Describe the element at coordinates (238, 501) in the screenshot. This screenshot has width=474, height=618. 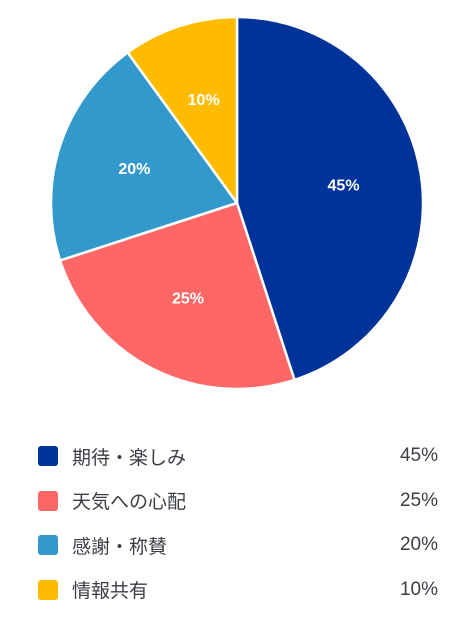
I see `legend-item-weather-worry: 天気への心配 25%` at that location.